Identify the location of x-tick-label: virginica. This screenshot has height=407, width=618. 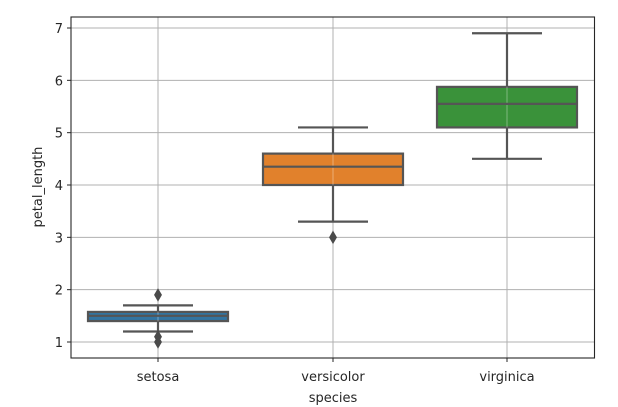
(506, 377).